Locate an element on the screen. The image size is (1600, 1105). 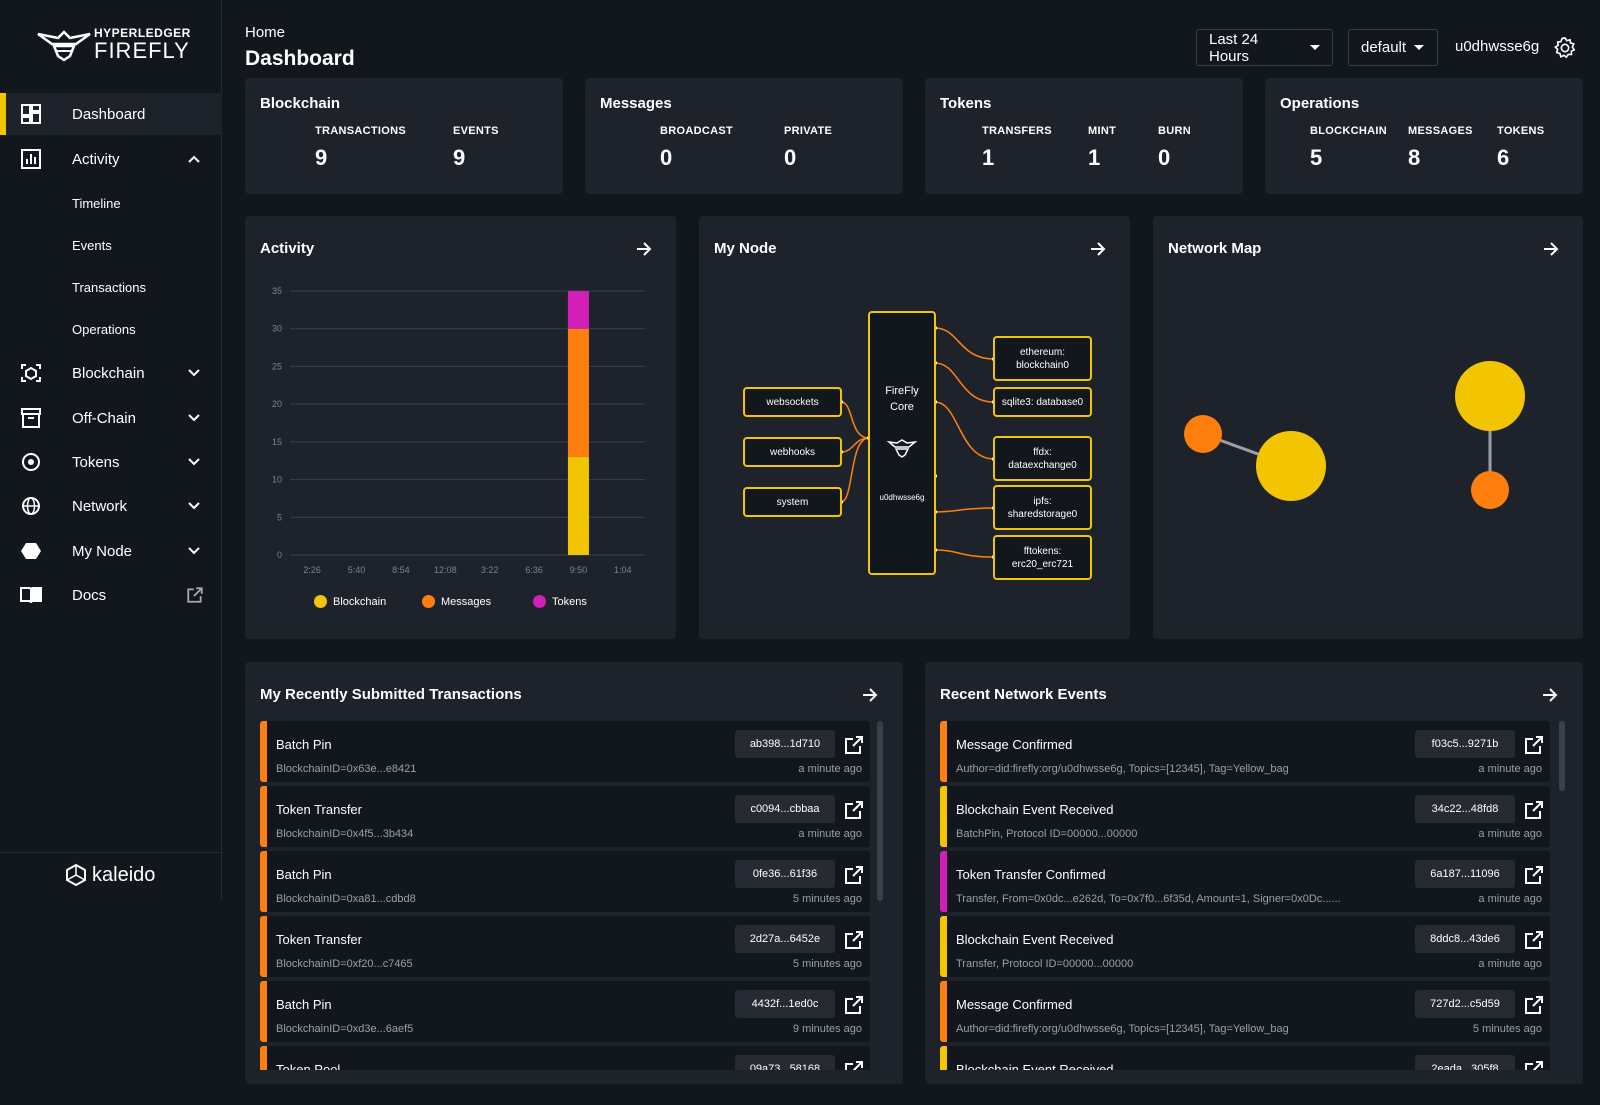
nav-tokens: Tokens is located at coordinates (111, 462).